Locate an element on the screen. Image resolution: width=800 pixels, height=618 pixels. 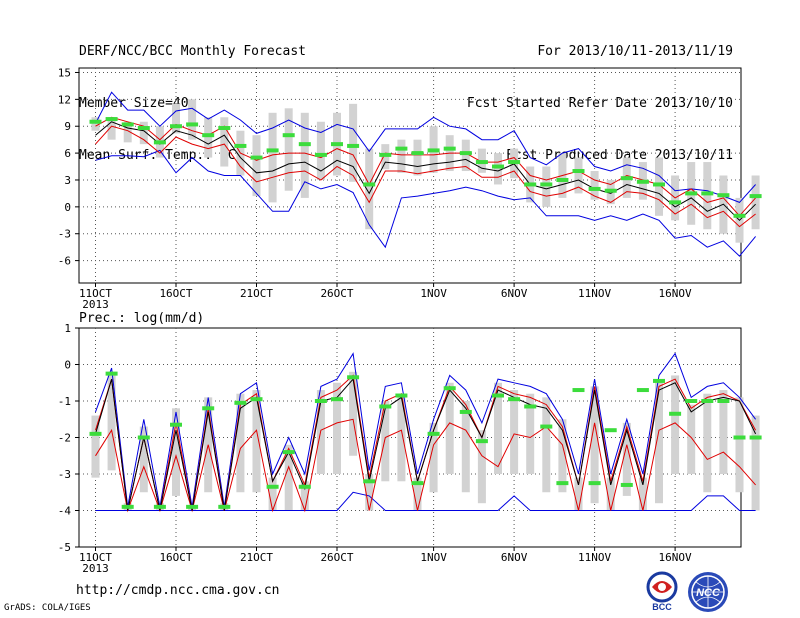
p2-xtick-label: 6NOV is located at coordinates (514, 557).